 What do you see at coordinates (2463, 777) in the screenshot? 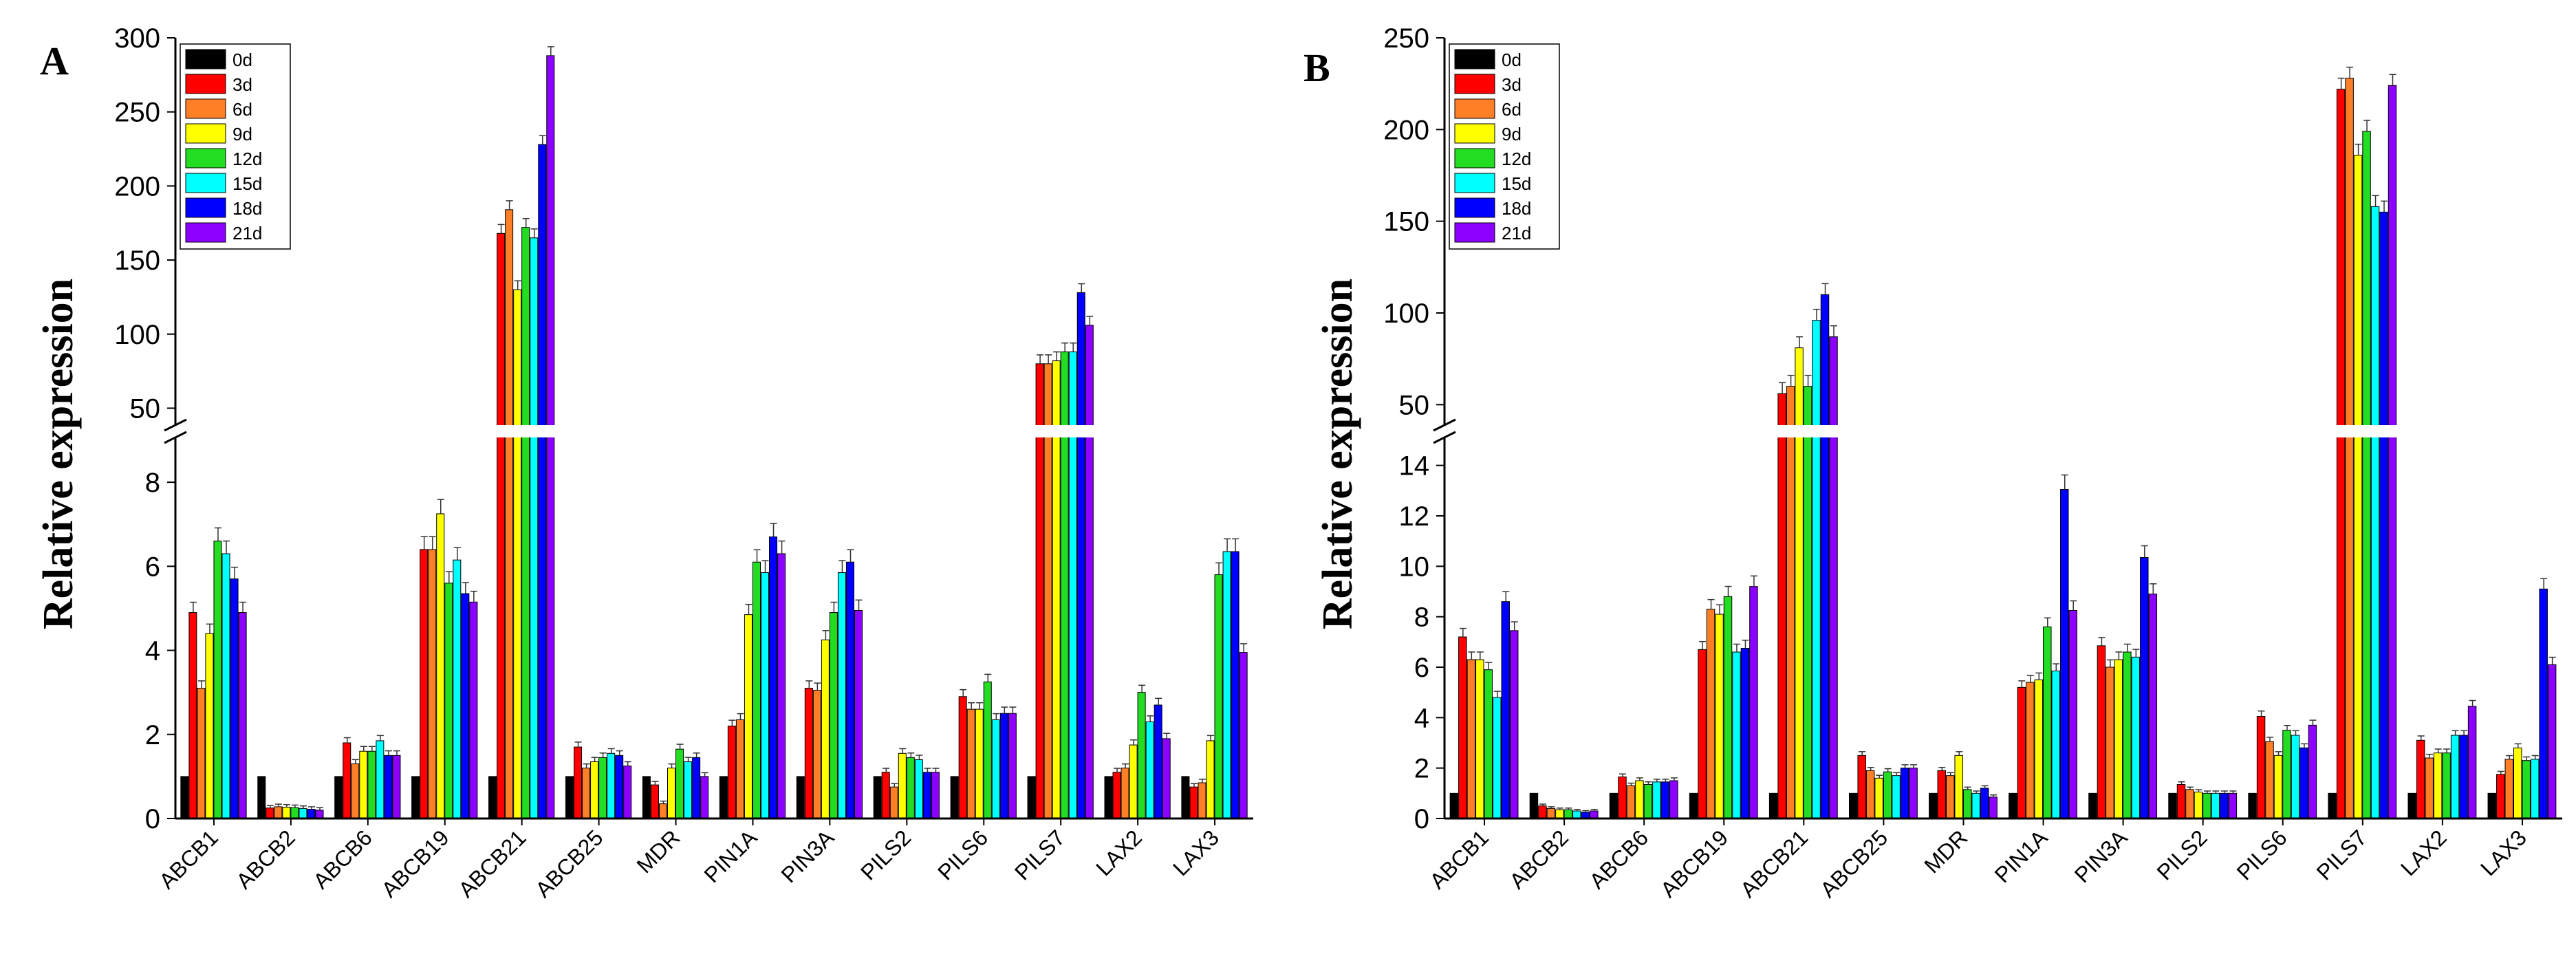
I see `bar-lax2-18d` at bounding box center [2463, 777].